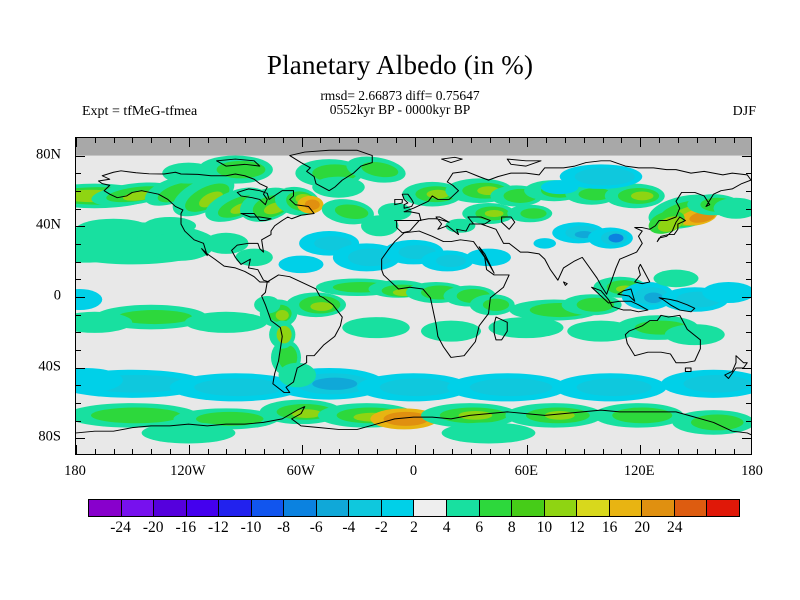  I want to click on x-tick-label-6: 180, so click(752, 471).